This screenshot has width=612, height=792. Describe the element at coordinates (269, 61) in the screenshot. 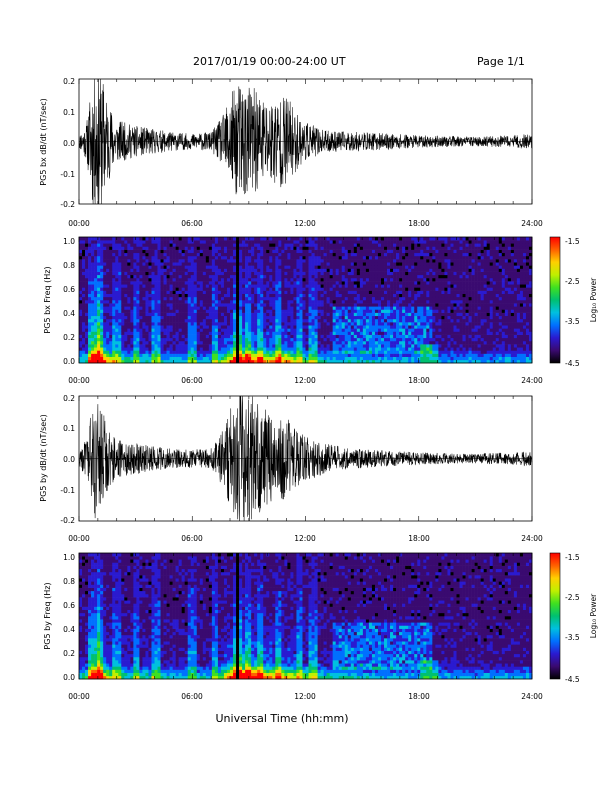

I see `header-date-range: 2017/01/19 00:00-24:00 UT` at that location.